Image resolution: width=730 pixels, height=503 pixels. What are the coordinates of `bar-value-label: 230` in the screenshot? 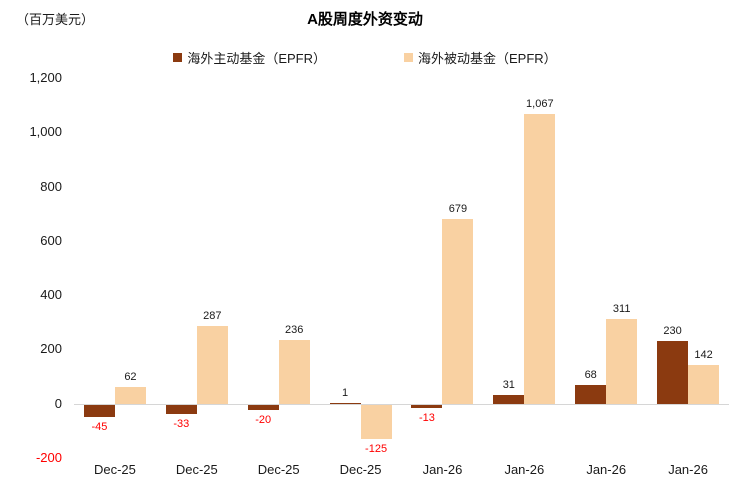 It's located at (672, 331).